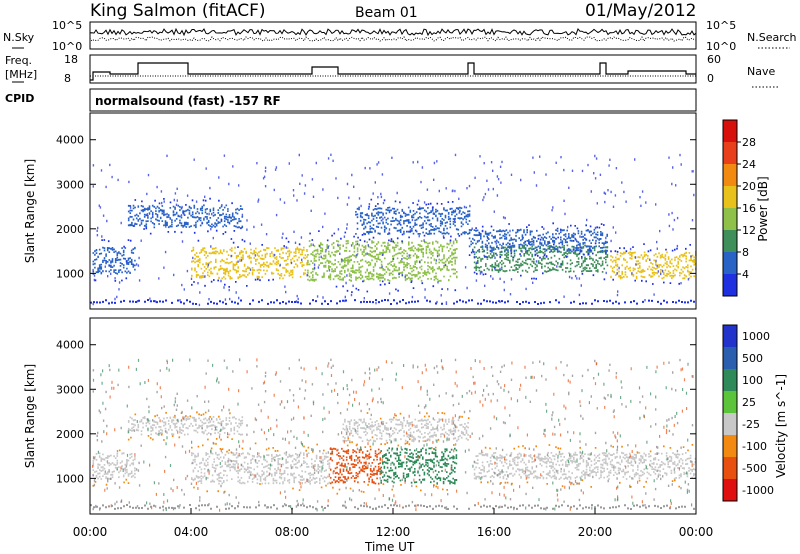 This screenshot has width=800, height=554. Describe the element at coordinates (763, 208) in the screenshot. I see `power-cbar-label: Power [dB]` at that location.